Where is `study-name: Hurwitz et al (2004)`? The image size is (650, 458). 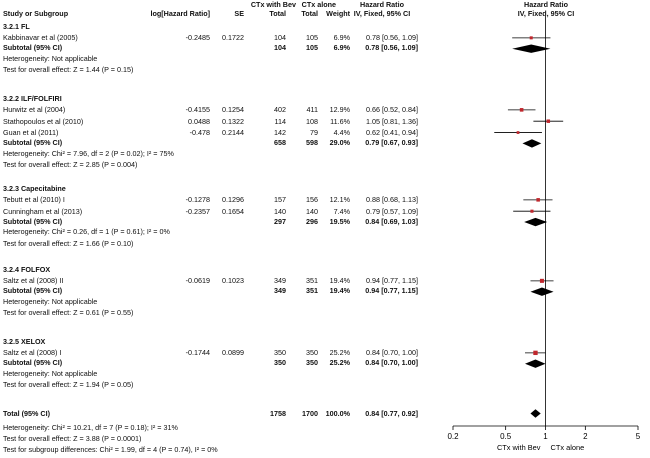
study-name: Hurwitz et al (2004) is located at coordinates (34, 110).